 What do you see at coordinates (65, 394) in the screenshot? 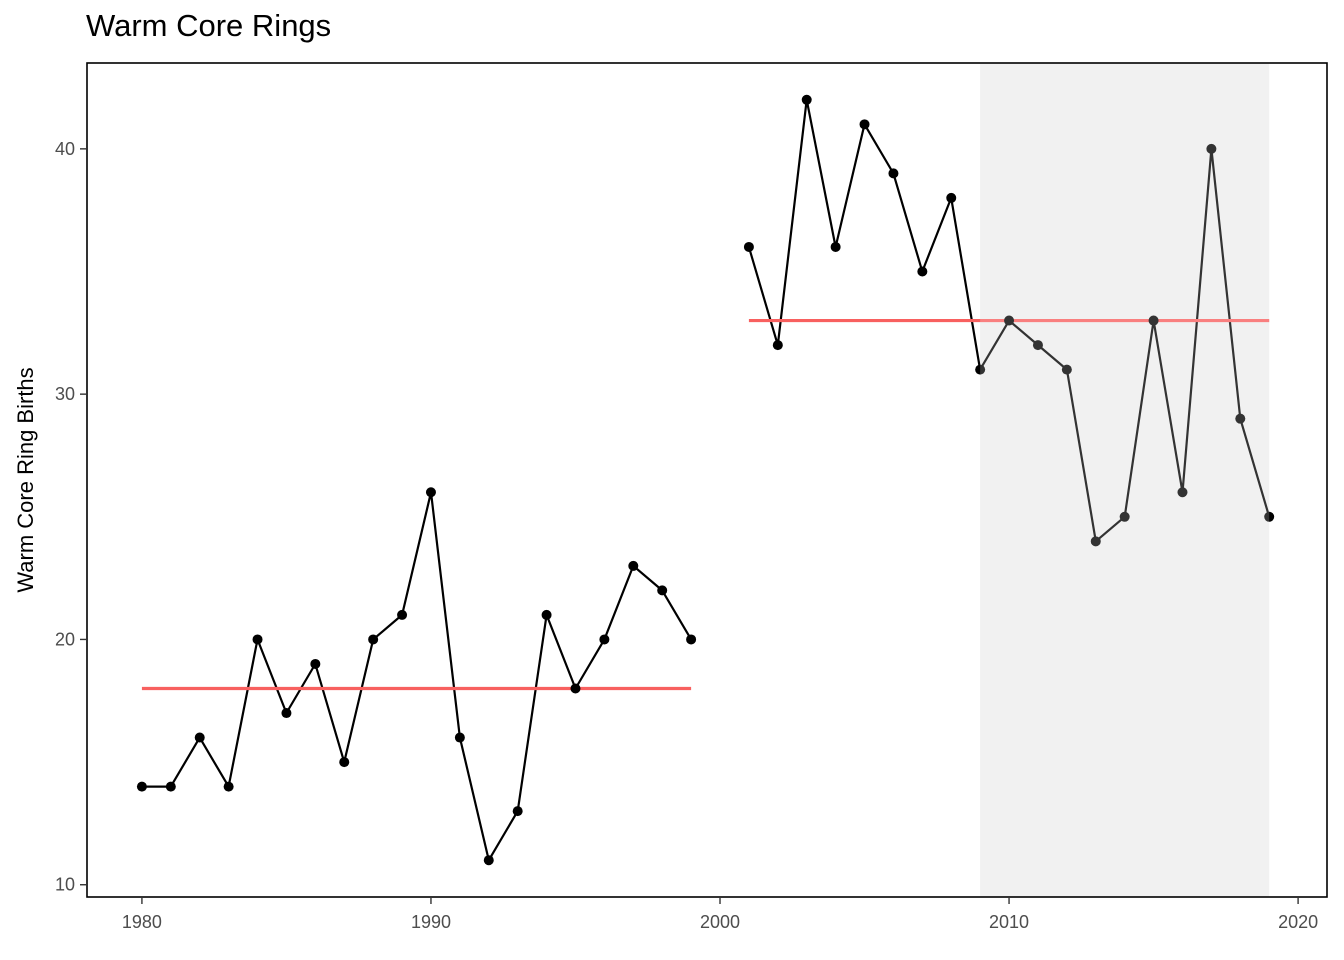
I see `y-tick-label-30: 30` at bounding box center [65, 394].